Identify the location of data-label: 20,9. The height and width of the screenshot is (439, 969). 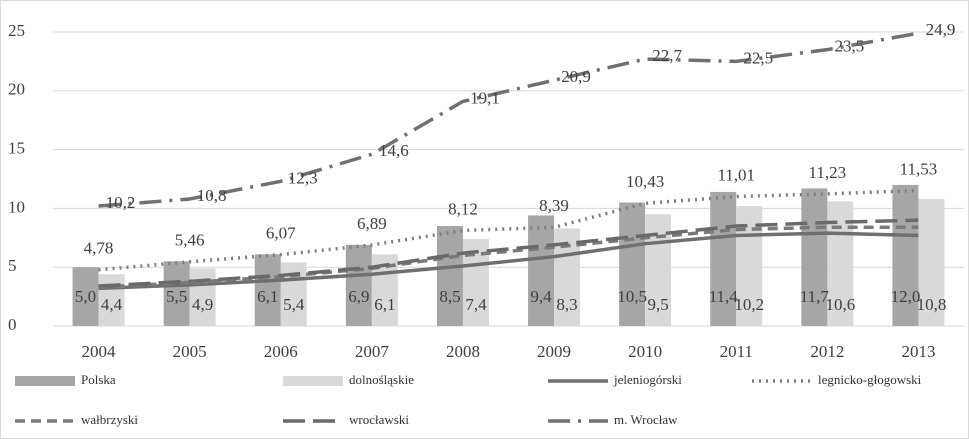
(576, 76).